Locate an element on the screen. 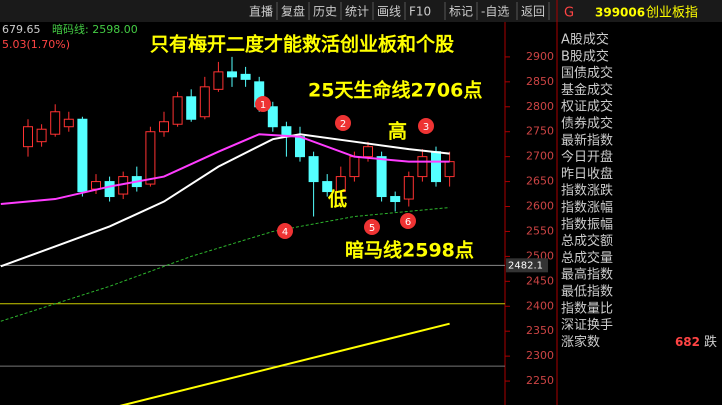  panel-row: 最新指数 is located at coordinates (587, 140).